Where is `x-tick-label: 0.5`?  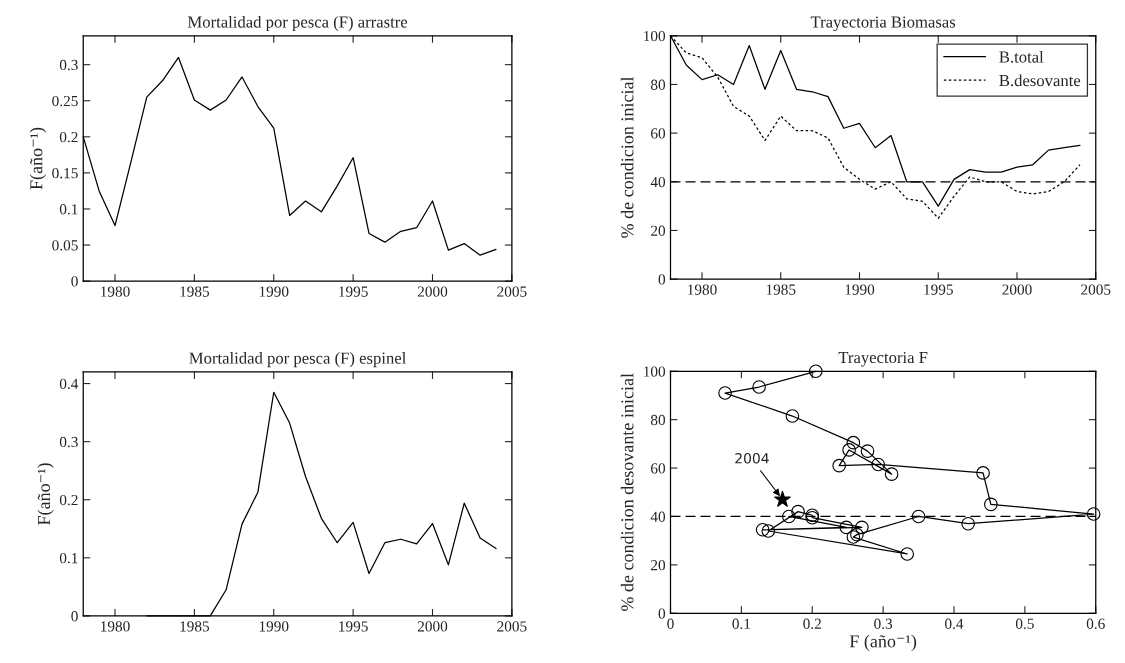
x-tick-label: 0.5 is located at coordinates (1024, 623).